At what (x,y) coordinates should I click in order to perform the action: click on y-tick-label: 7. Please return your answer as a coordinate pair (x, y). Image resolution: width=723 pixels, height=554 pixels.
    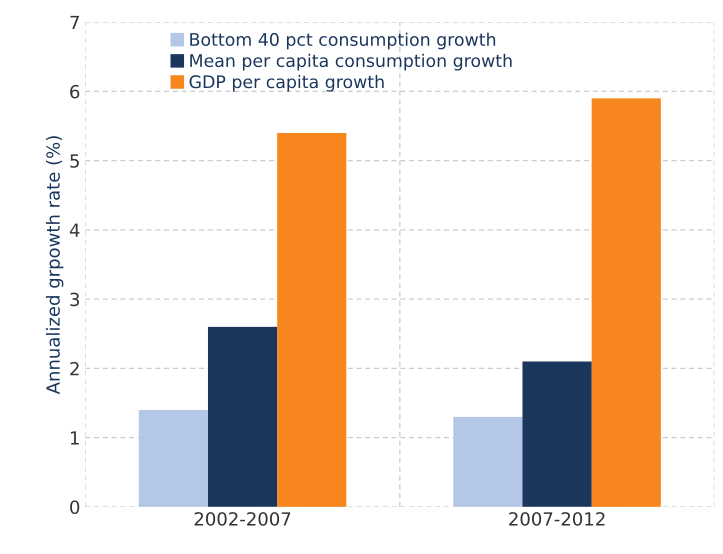
    Looking at the image, I should click on (74, 23).